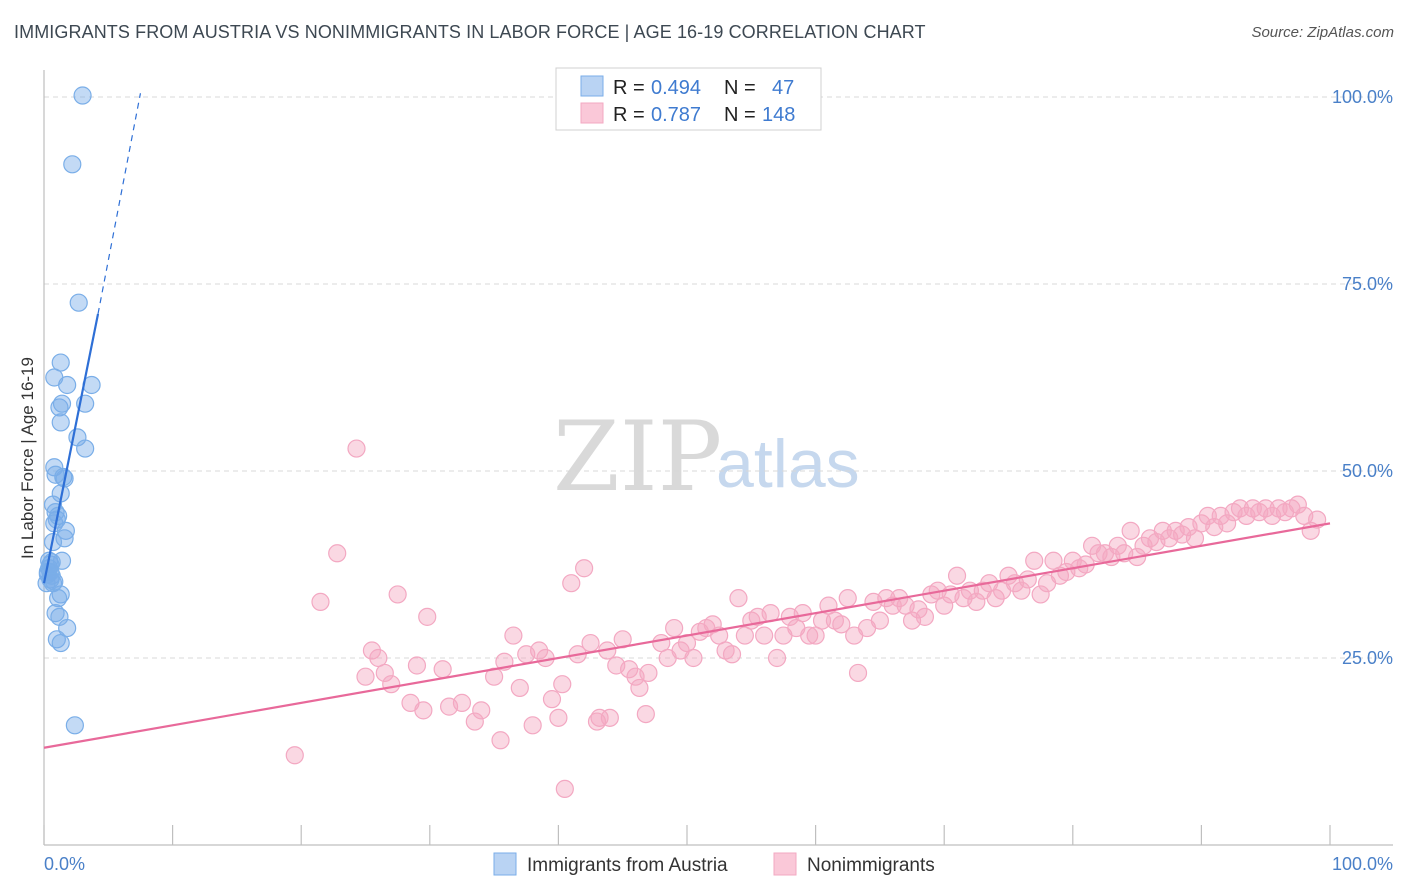 The width and height of the screenshot is (1406, 892). Describe the element at coordinates (871, 865) in the screenshot. I see `bottom-legend-label-nonimmigrants: Nonimmigrants` at that location.